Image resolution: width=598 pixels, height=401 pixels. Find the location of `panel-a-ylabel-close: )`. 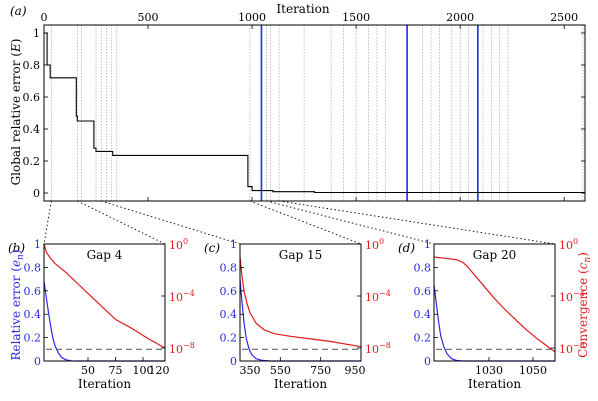

panel-a-ylabel-close: ) is located at coordinates (16, 41).